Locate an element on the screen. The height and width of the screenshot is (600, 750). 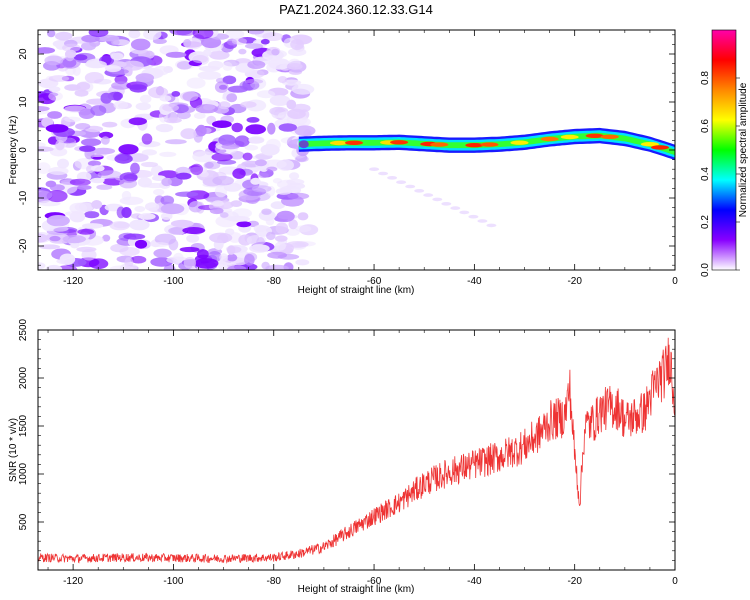
snr-y-tick-label: 1000 is located at coordinates (23, 473).